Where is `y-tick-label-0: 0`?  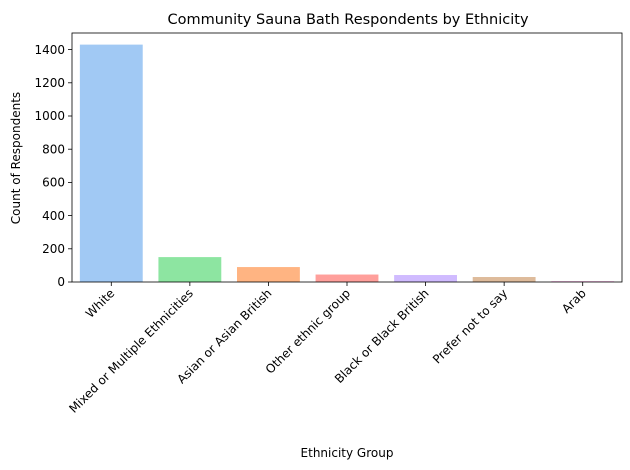
y-tick-label-0: 0 is located at coordinates (61, 282).